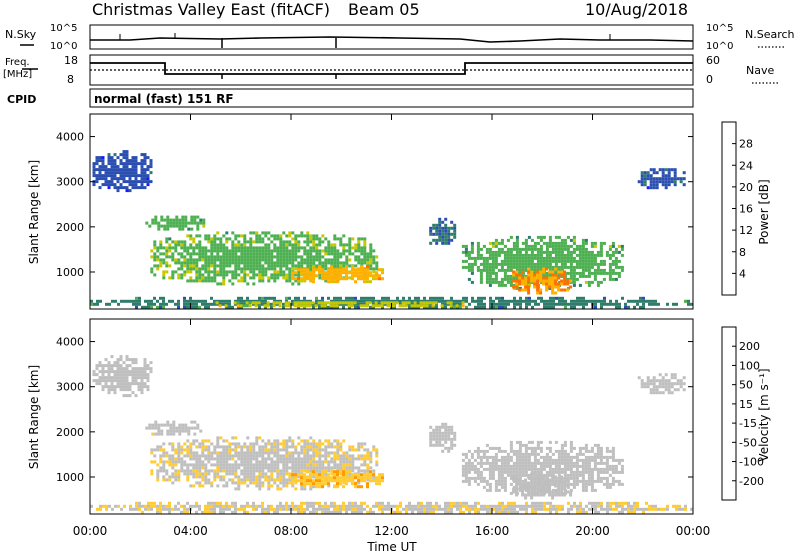  What do you see at coordinates (748, 442) in the screenshot?
I see `colorbar-tick-label: -50` at bounding box center [748, 442].